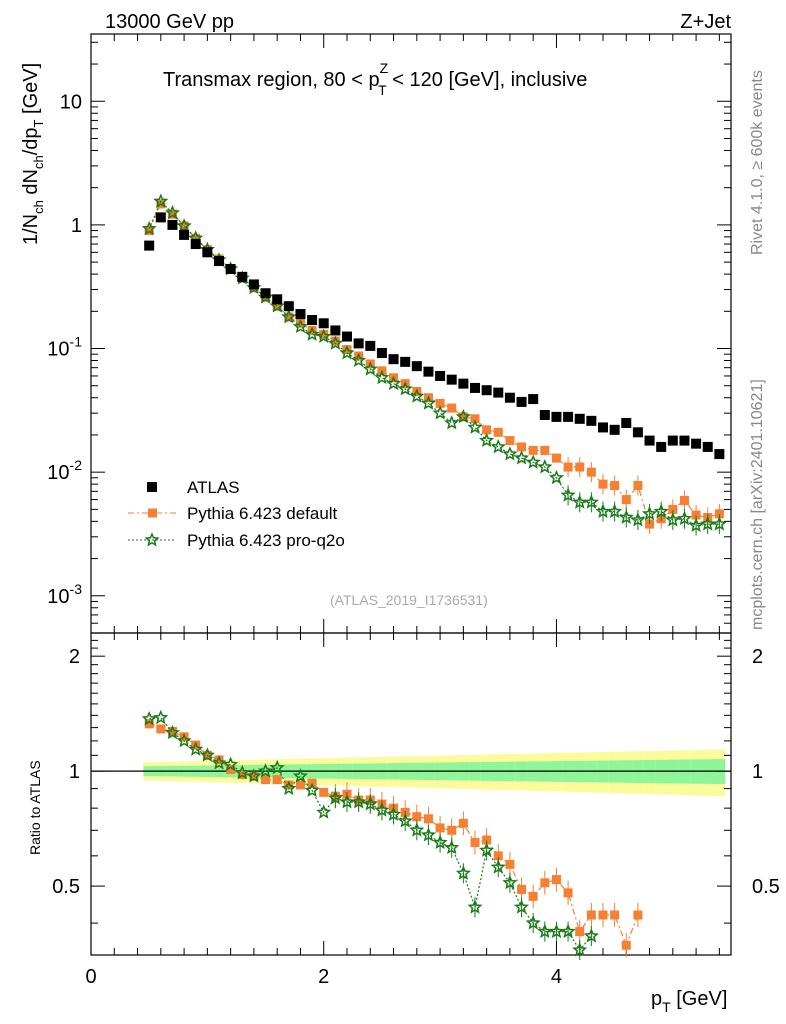  I want to click on ratio-y-tick-label: 2, so click(74, 657).